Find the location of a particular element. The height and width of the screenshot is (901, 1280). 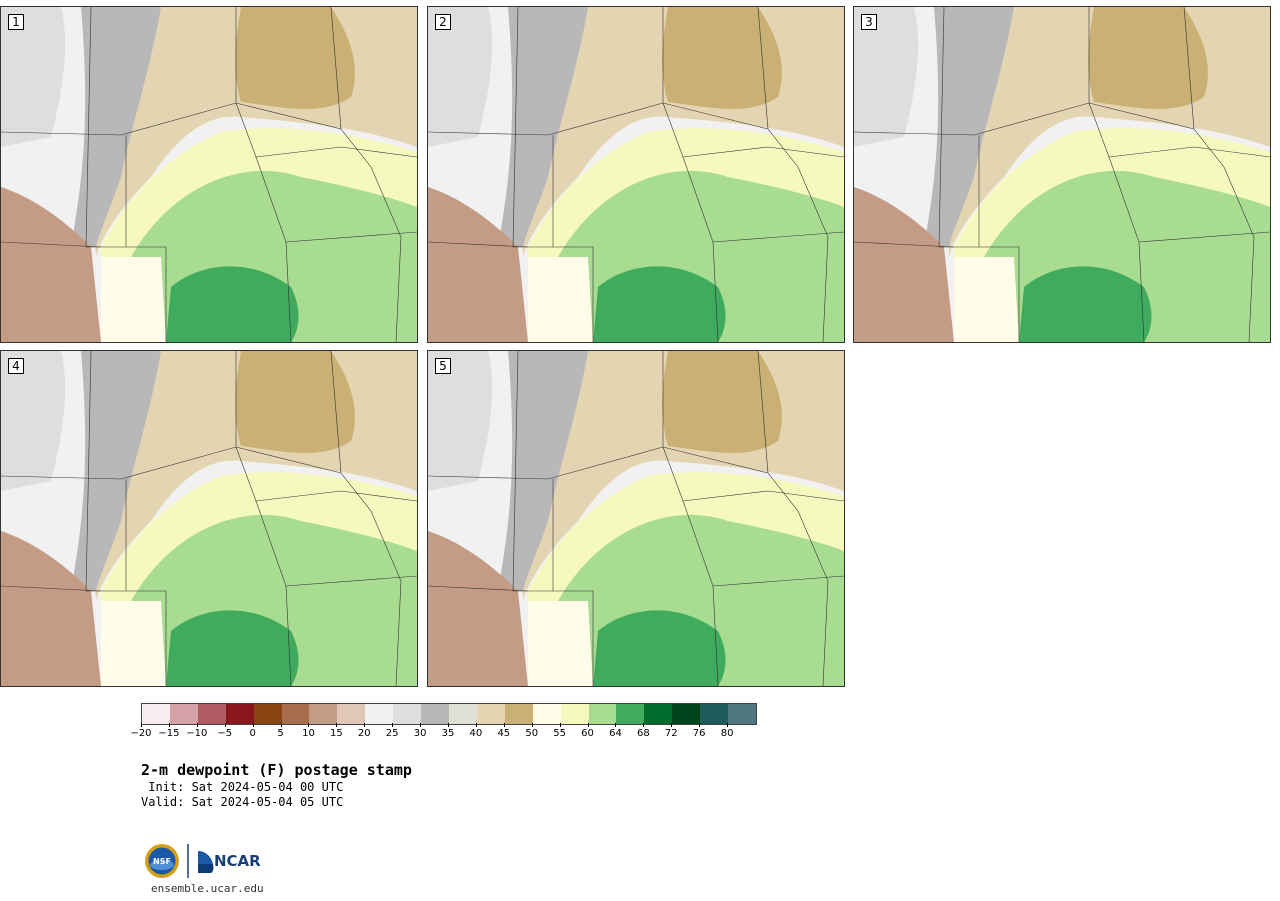

nsf-text: NSF is located at coordinates (162, 861).